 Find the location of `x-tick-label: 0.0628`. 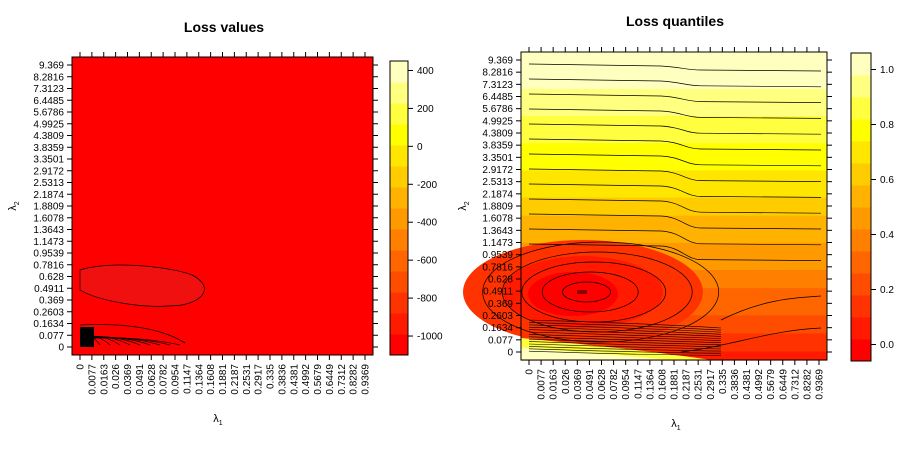

x-tick-label: 0.0628 is located at coordinates (602, 384).